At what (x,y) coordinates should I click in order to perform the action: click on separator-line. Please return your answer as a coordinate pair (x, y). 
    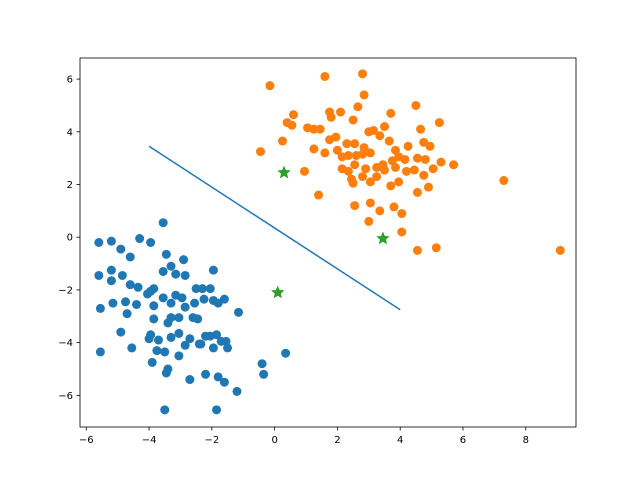
    Looking at the image, I should click on (274, 228).